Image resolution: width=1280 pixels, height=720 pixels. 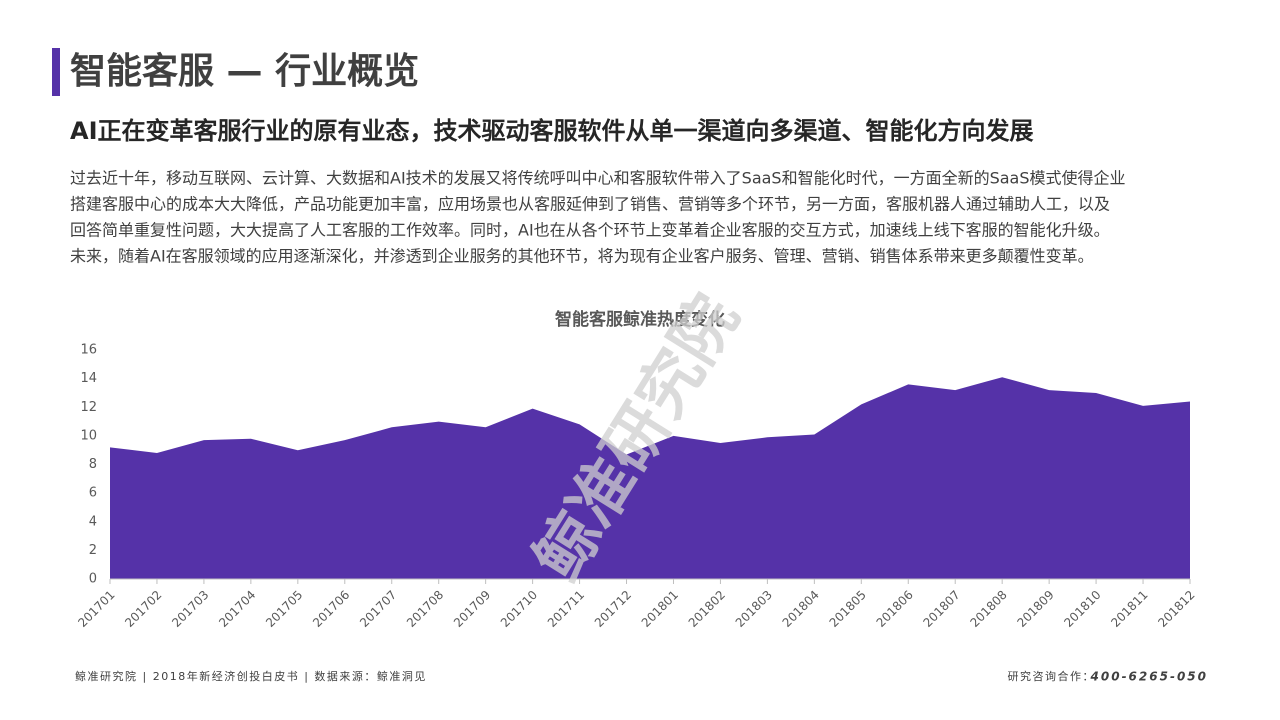 What do you see at coordinates (88, 378) in the screenshot?
I see `y-tick-label: 14` at bounding box center [88, 378].